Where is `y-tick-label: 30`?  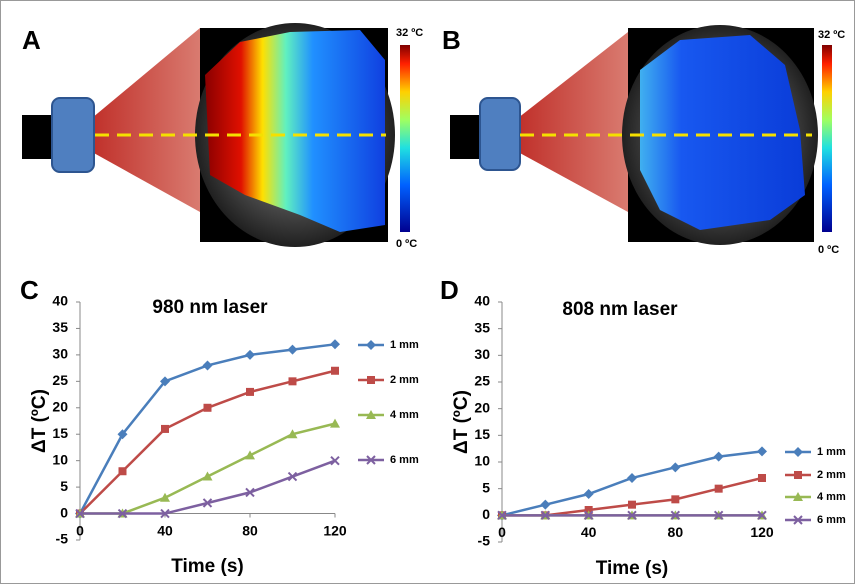 y-tick-label: 30 is located at coordinates (60, 354).